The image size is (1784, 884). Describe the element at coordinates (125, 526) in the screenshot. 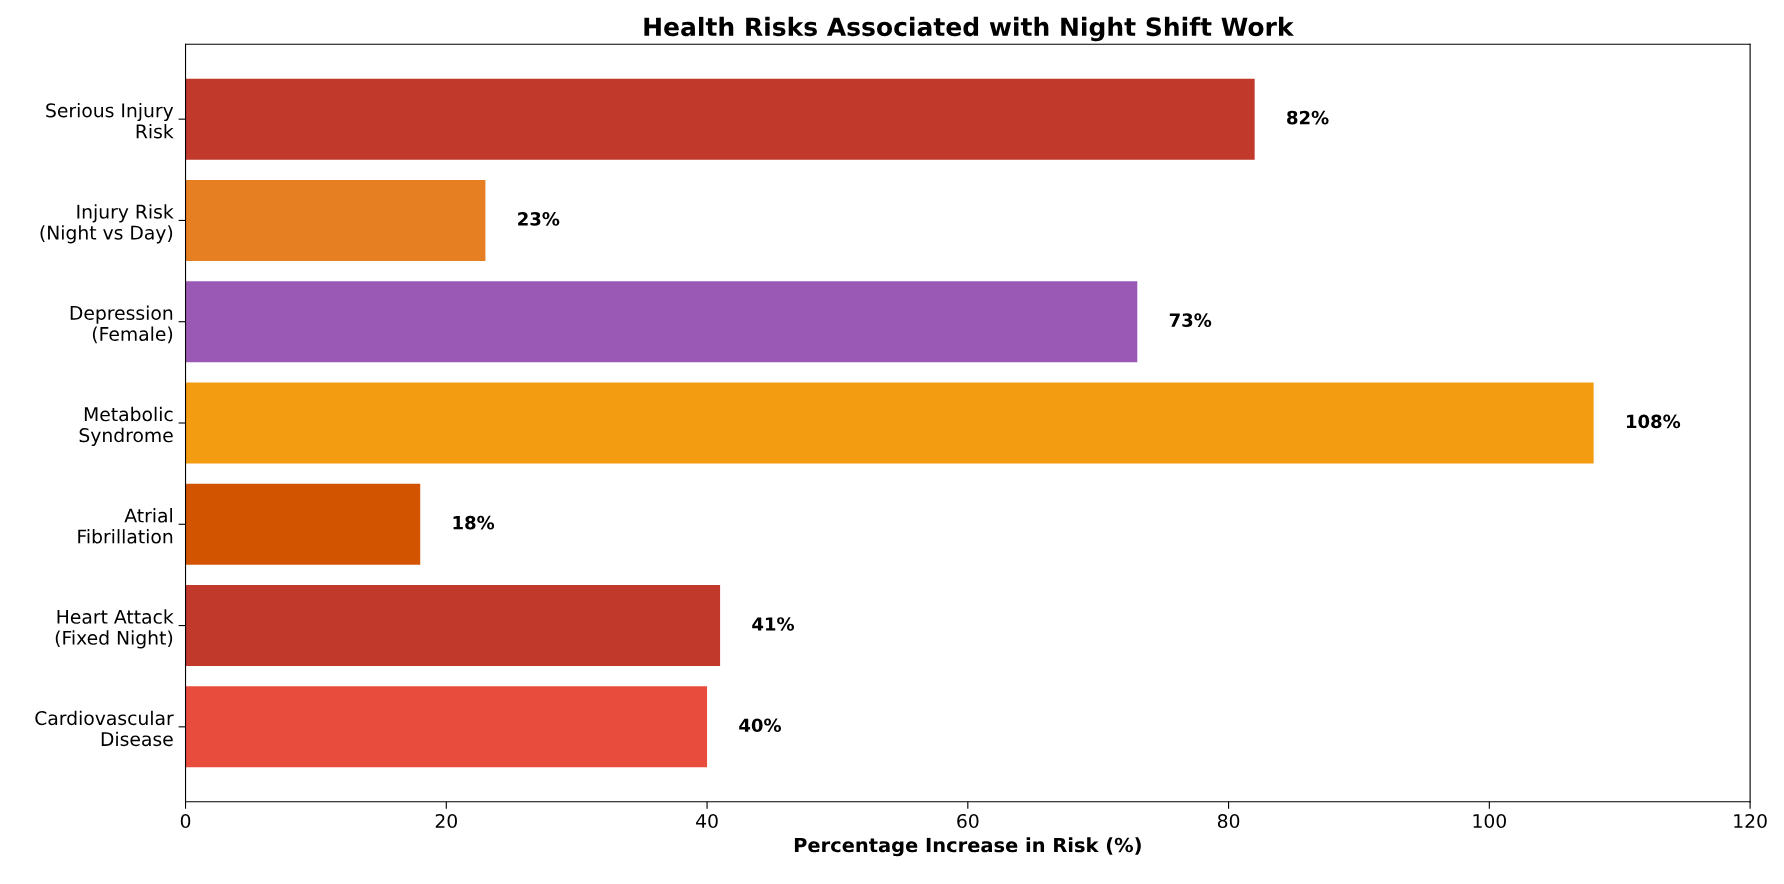

I see `y-tick-label: Atrial Fibrillation` at that location.